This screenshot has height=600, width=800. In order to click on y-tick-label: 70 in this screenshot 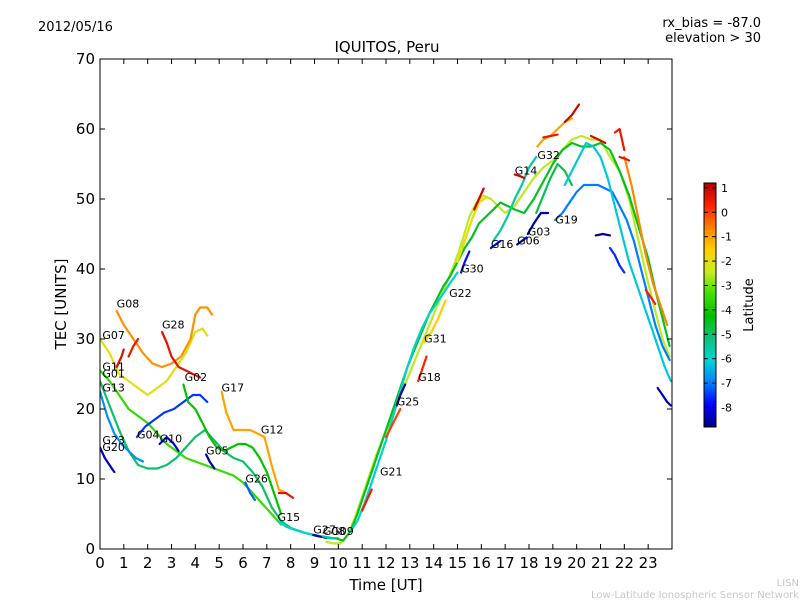, I will do `click(85, 59)`.